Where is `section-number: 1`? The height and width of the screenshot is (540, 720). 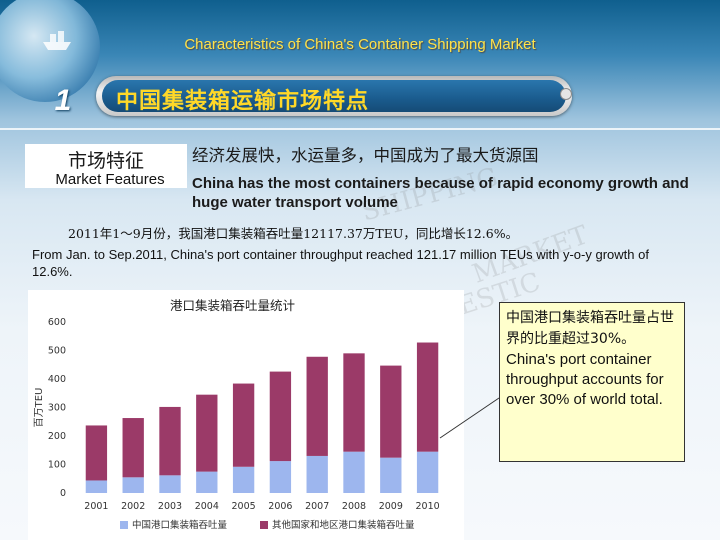
section-number: 1 is located at coordinates (63, 100).